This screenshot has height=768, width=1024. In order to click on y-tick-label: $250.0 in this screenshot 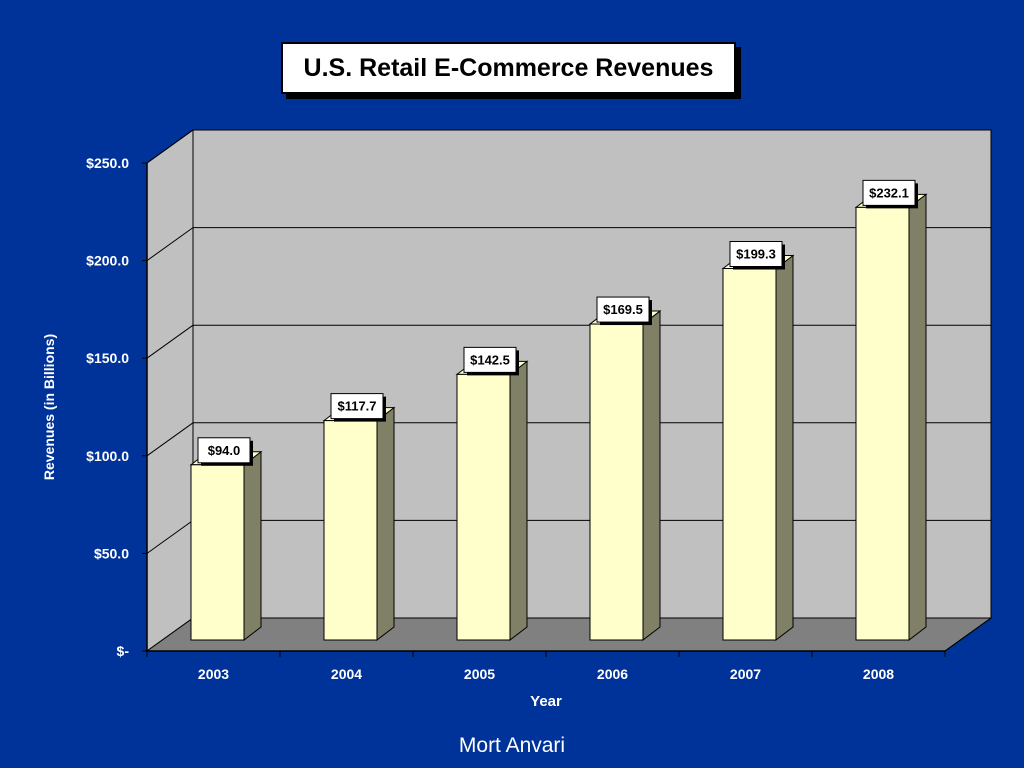, I will do `click(107, 163)`.